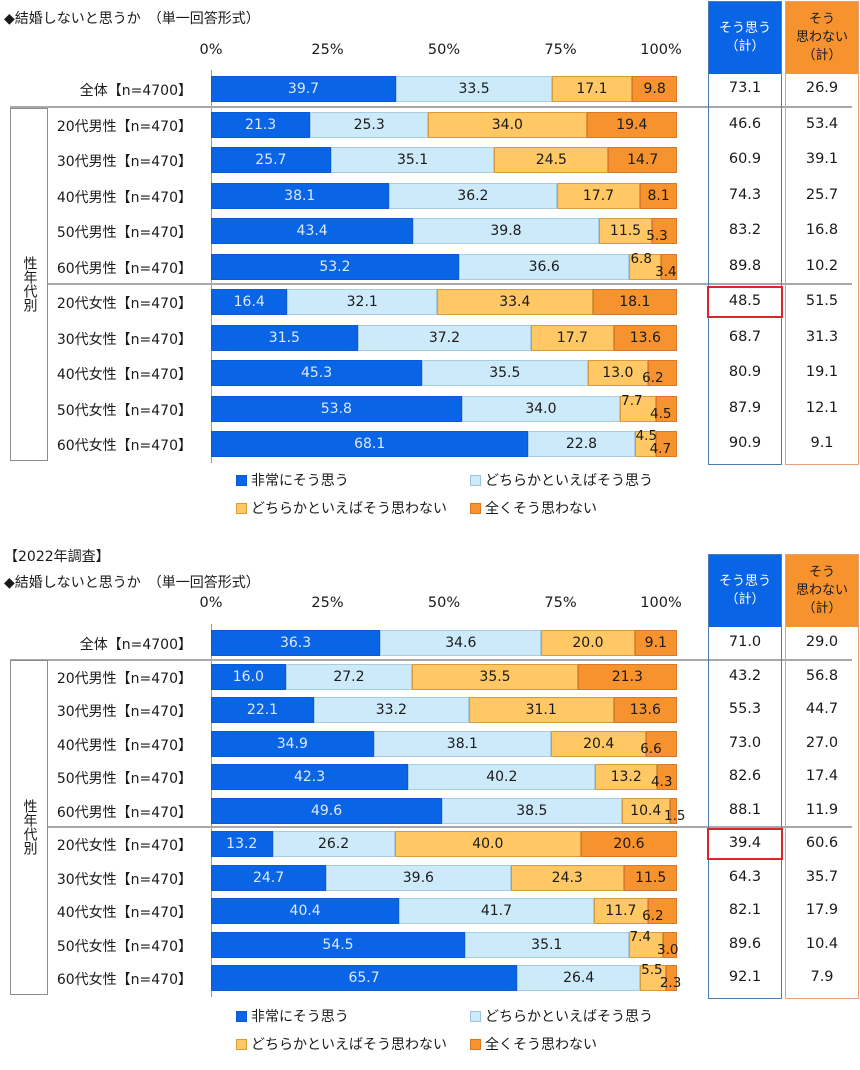  I want to click on data-label: 34.9, so click(292, 743).